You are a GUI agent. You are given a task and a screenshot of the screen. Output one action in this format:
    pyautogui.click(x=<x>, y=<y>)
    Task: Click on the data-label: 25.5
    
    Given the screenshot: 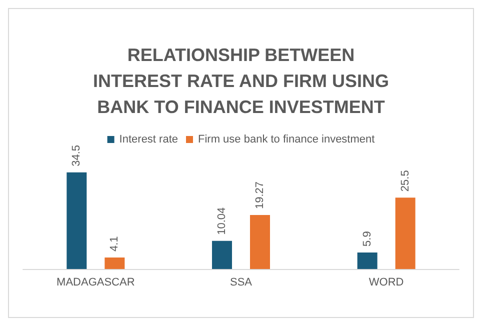 What is the action you would take?
    pyautogui.click(x=405, y=181)
    